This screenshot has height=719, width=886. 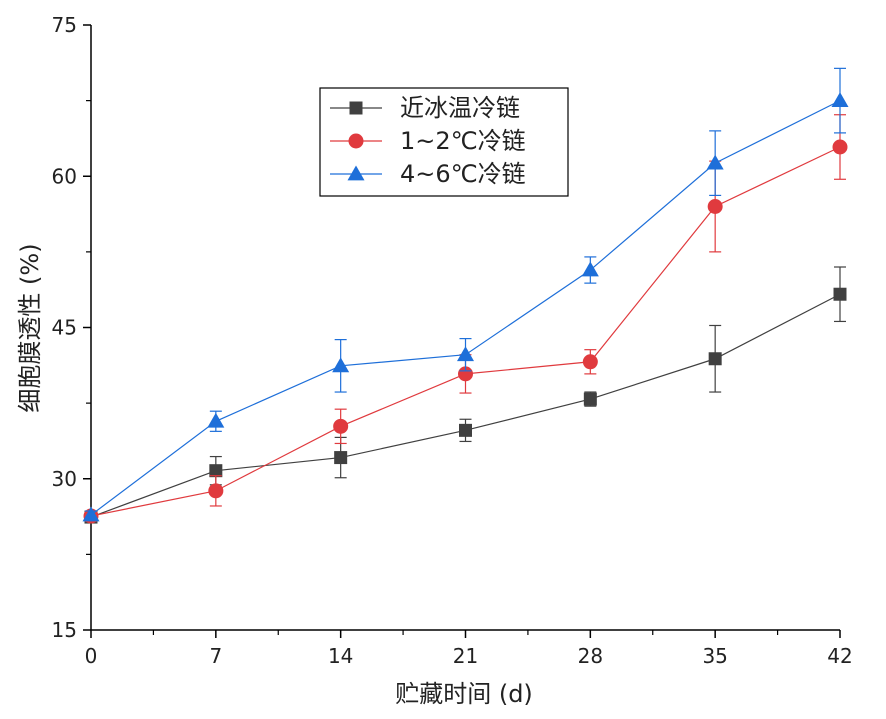 What do you see at coordinates (91, 656) in the screenshot?
I see `x-tick-label: 0` at bounding box center [91, 656].